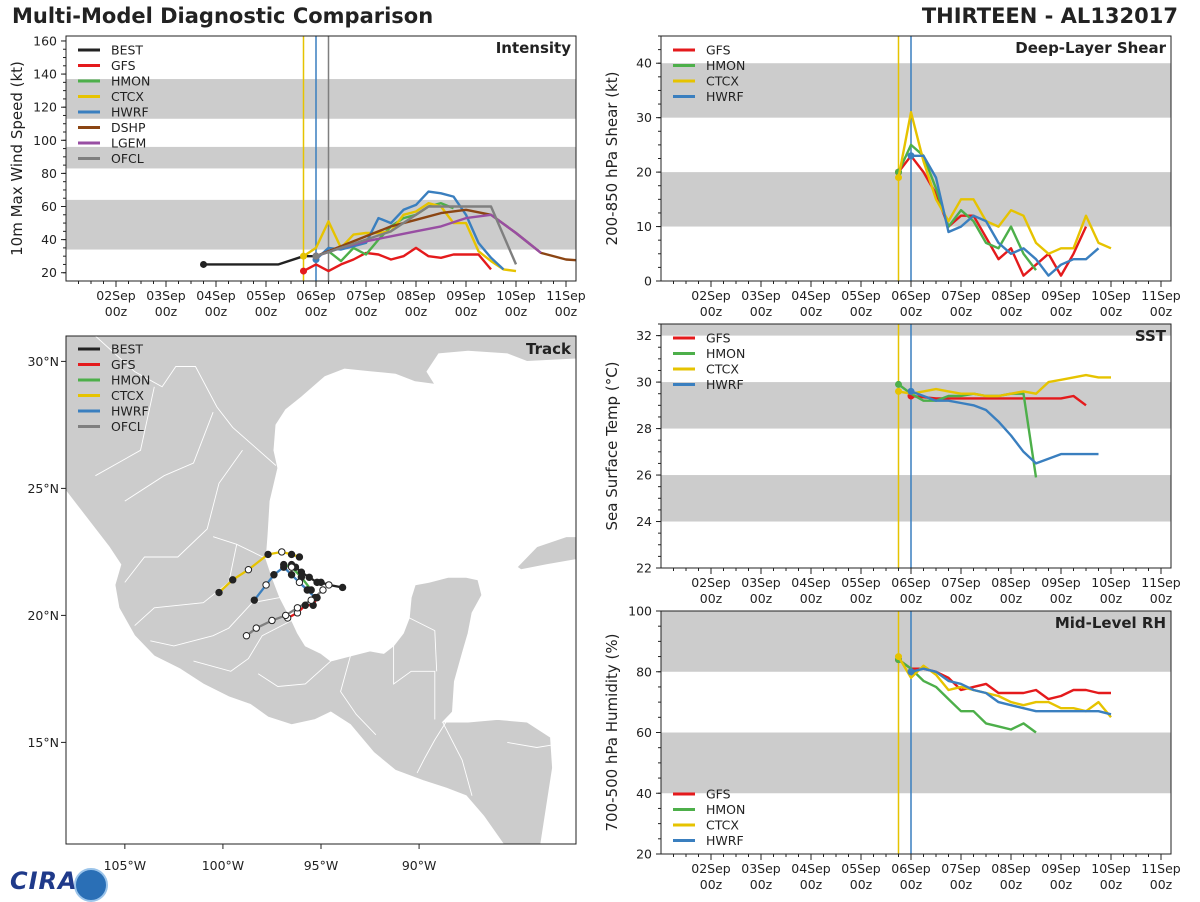  I want to click on intensity-legend-best: BEST, so click(127, 50).